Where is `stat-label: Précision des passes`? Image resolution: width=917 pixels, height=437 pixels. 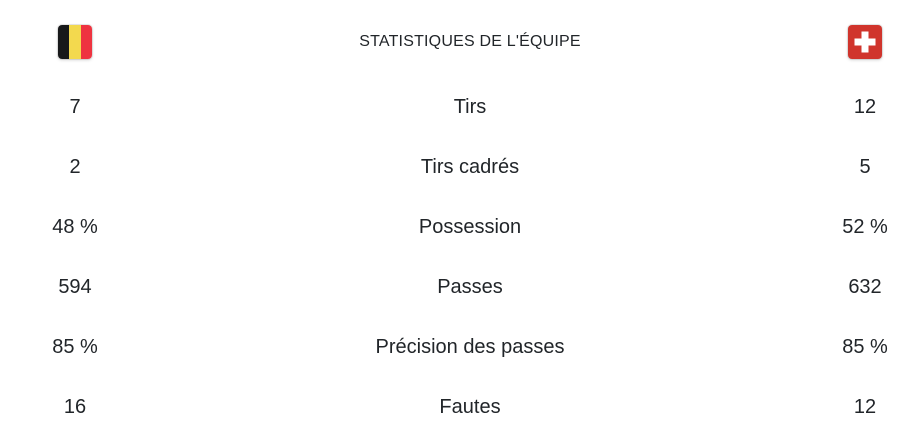 stat-label: Précision des passes is located at coordinates (470, 346).